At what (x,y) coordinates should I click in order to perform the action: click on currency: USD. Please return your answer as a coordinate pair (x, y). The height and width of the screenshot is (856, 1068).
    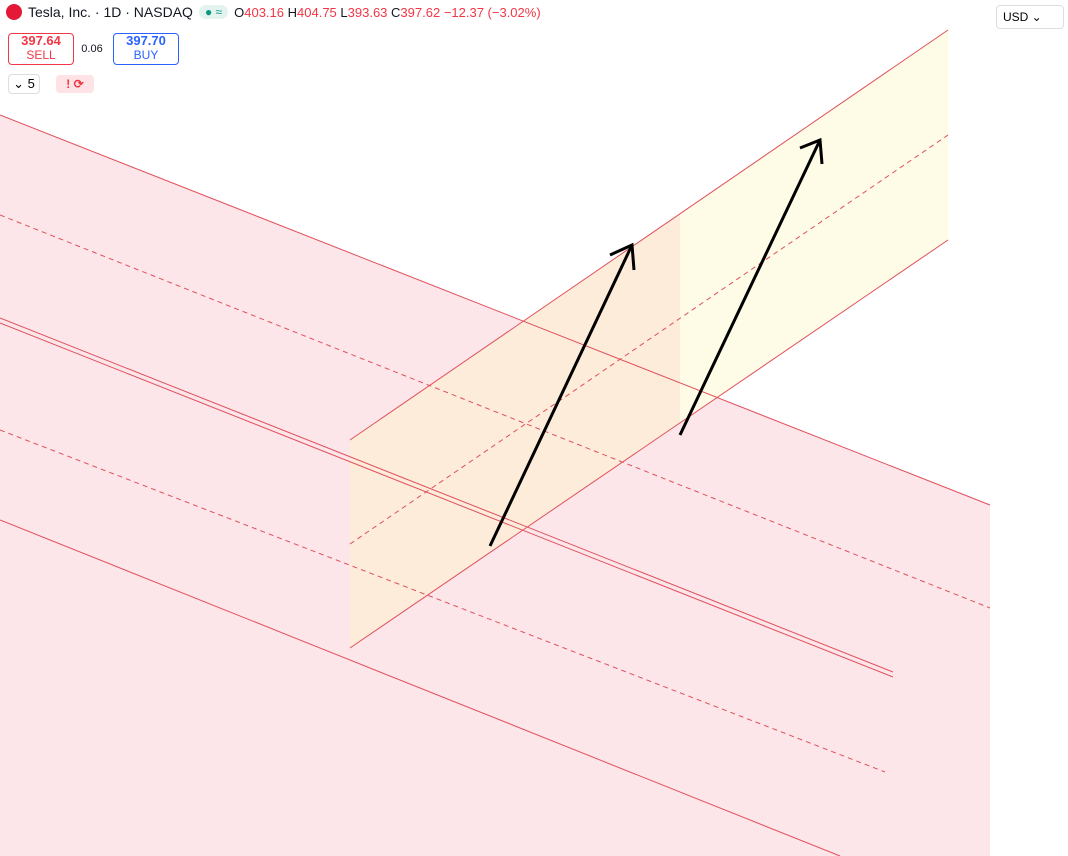
    Looking at the image, I should click on (1016, 17).